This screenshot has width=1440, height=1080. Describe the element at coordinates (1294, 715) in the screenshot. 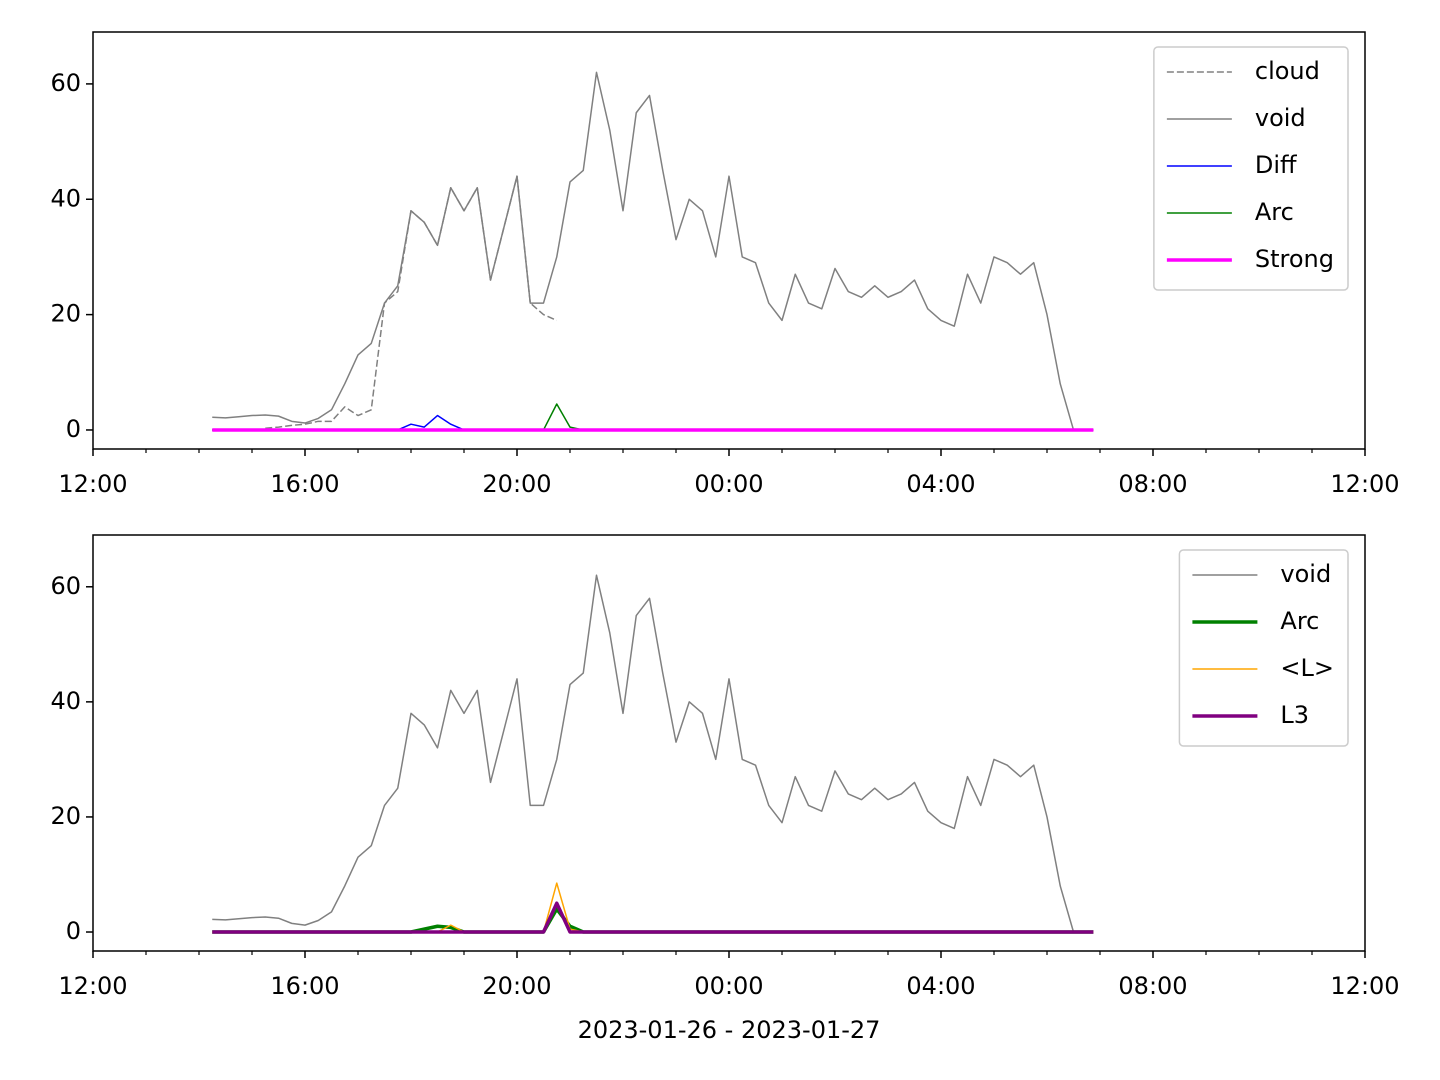

I see `legend-label: L3` at that location.